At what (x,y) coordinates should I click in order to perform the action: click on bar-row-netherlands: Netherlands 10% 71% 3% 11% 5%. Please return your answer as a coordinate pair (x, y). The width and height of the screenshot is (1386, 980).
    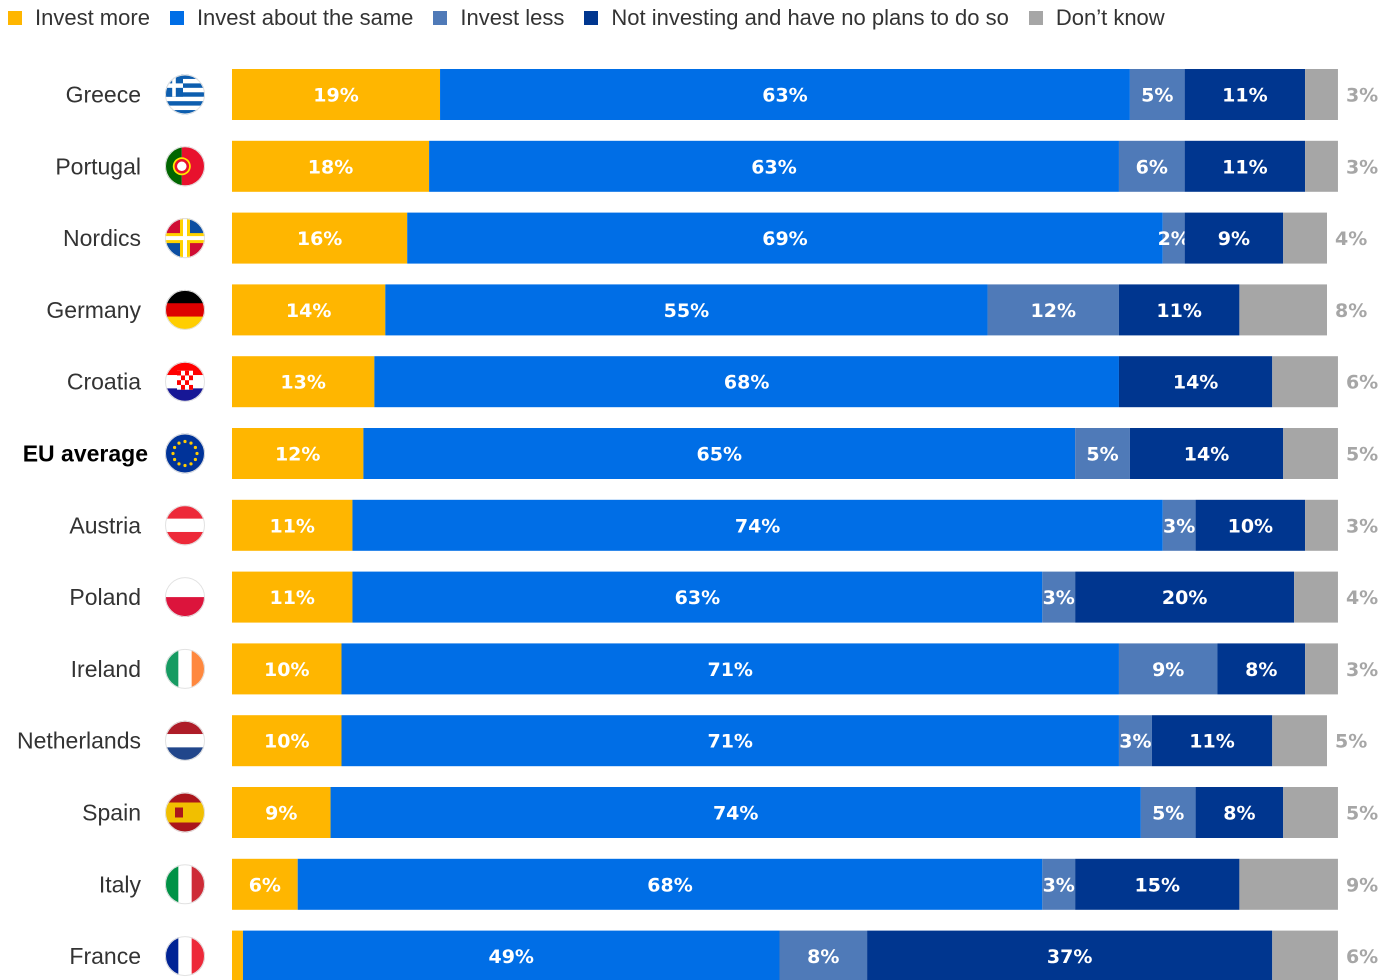
    Looking at the image, I should click on (692, 741).